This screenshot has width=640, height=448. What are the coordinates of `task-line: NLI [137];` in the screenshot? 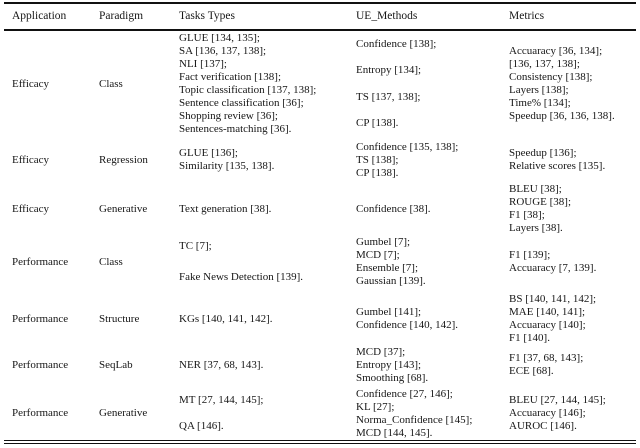 It's located at (203, 64).